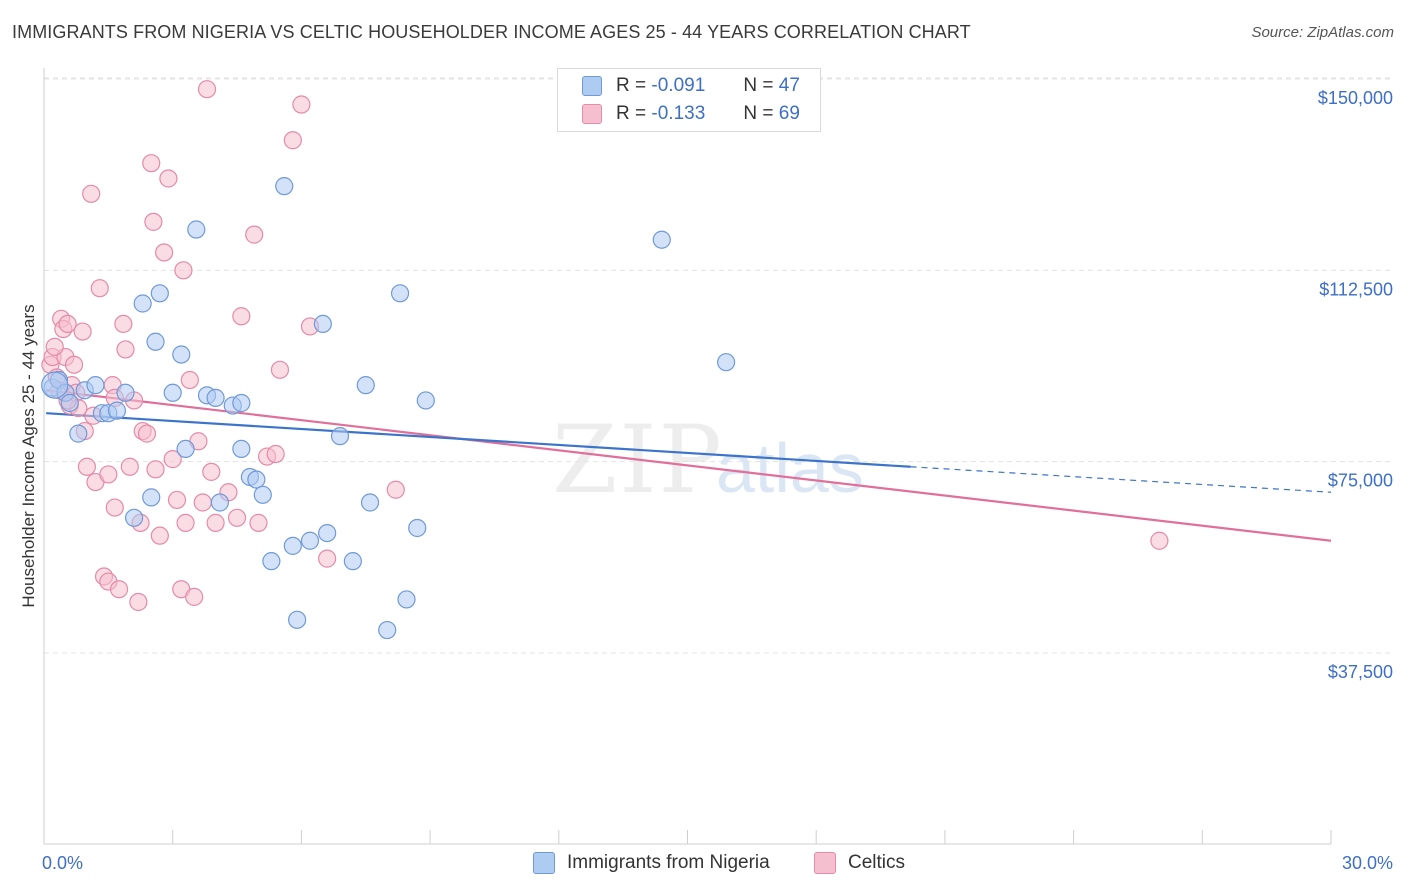  Describe the element at coordinates (1367, 863) in the screenshot. I see `x-tick-label-end: 30.0%` at that location.